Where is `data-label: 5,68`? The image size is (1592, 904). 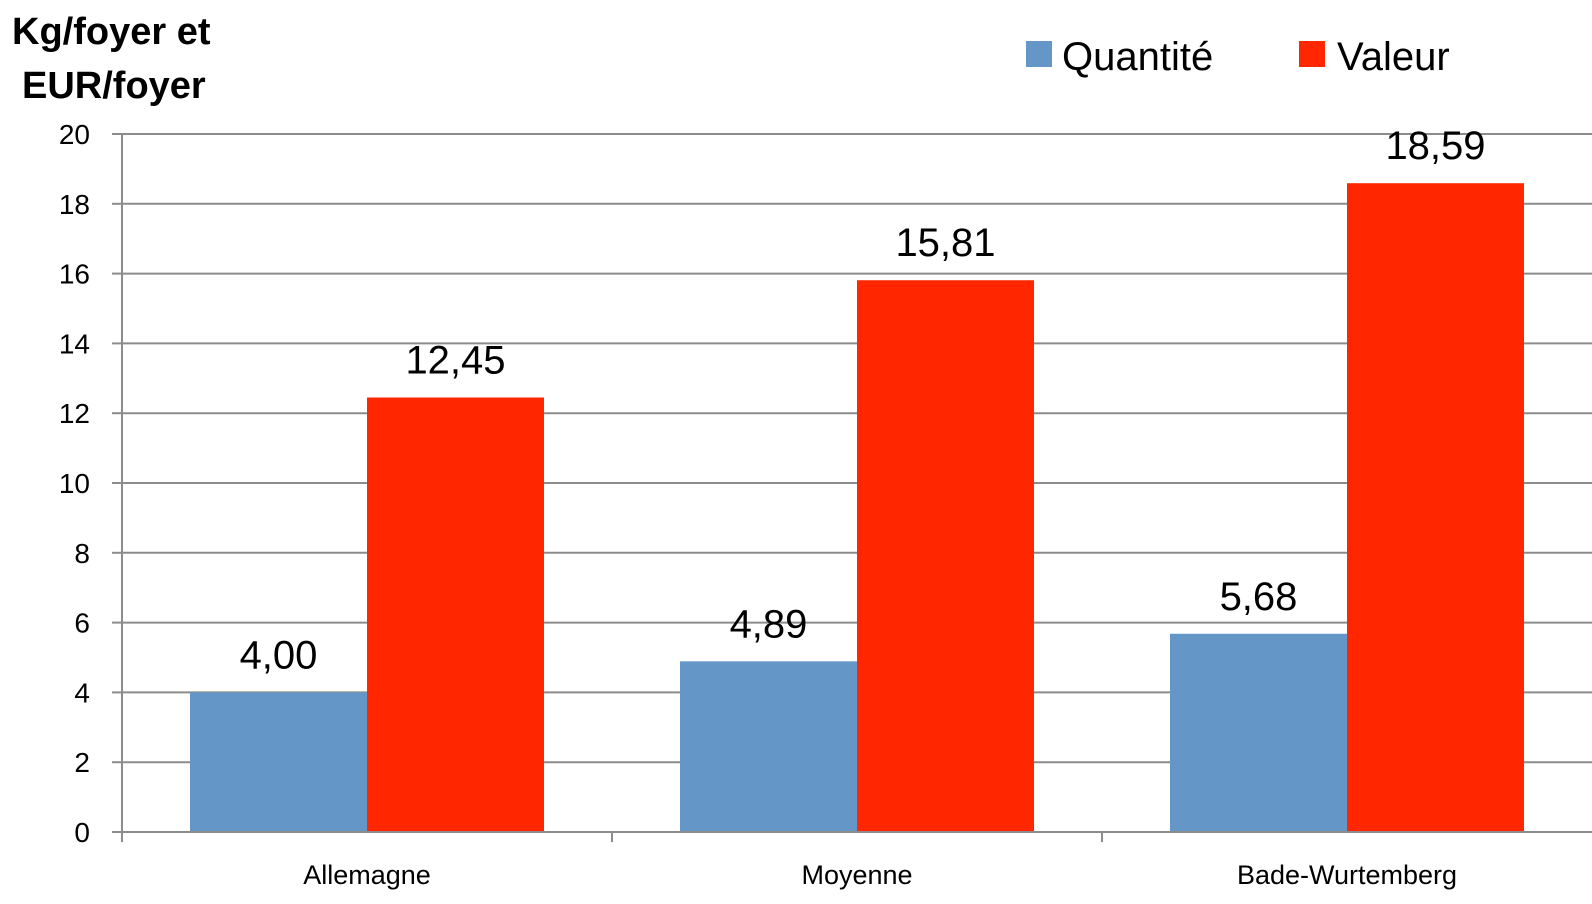
data-label: 5,68 is located at coordinates (1259, 597).